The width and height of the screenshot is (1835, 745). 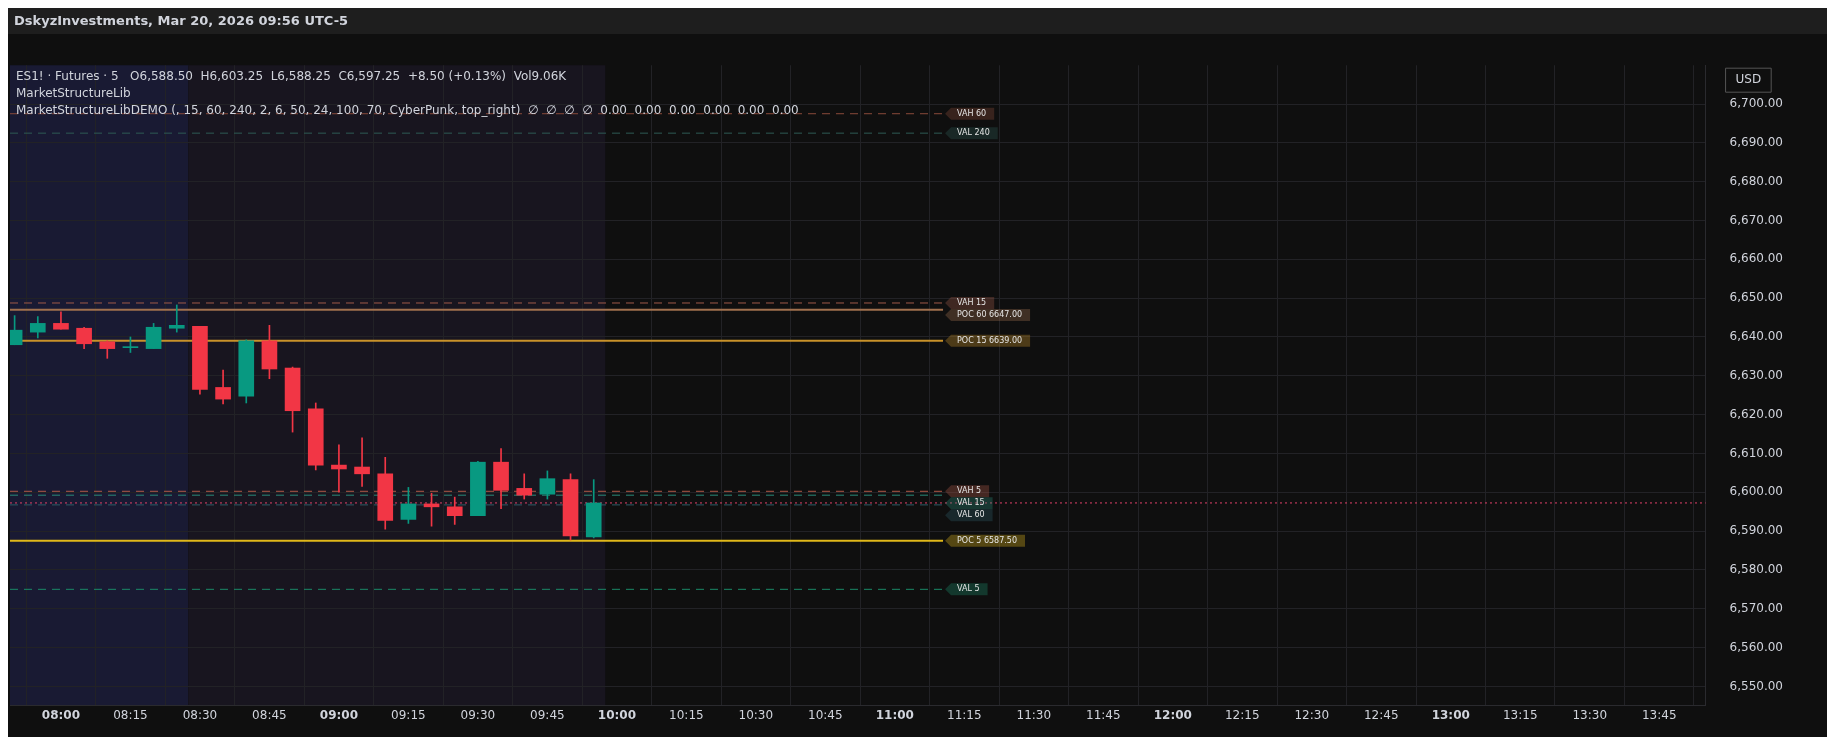 I want to click on y-axis-title: USD, so click(x=1748, y=79).